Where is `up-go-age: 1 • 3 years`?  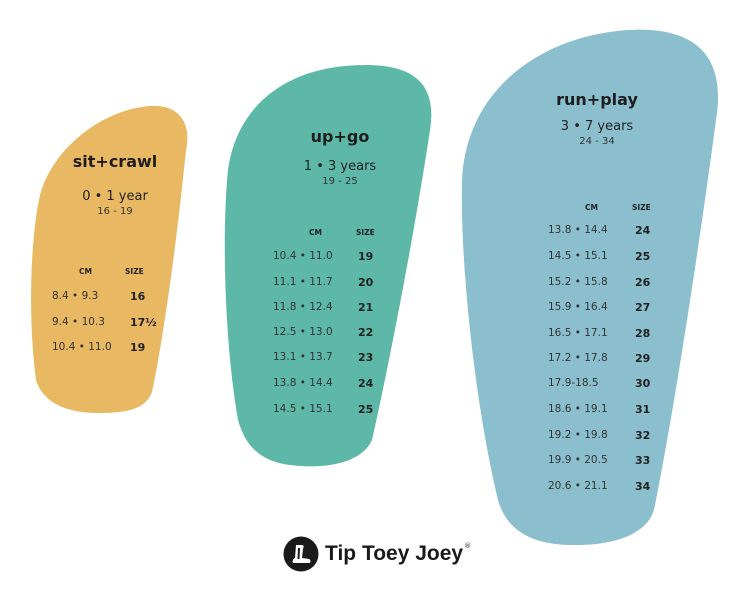
up-go-age: 1 • 3 years is located at coordinates (340, 166).